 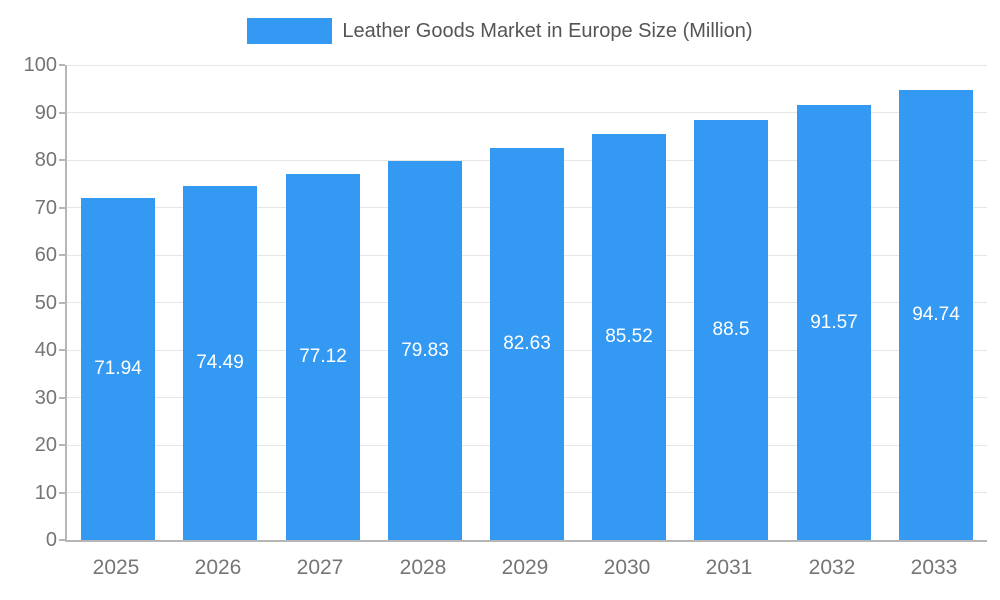 What do you see at coordinates (45, 160) in the screenshot?
I see `y-axis-tick-label: 80` at bounding box center [45, 160].